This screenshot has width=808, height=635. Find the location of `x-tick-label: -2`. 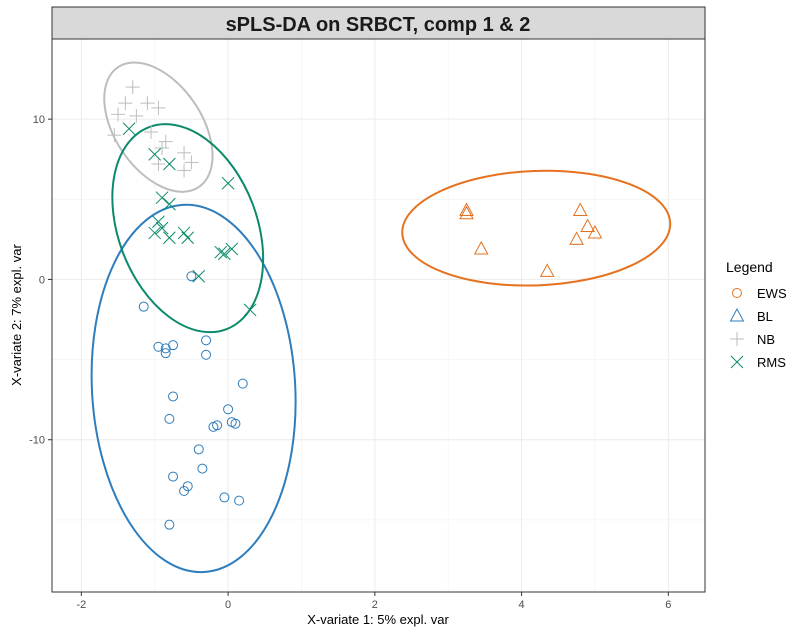

x-tick-label: -2 is located at coordinates (81, 605).